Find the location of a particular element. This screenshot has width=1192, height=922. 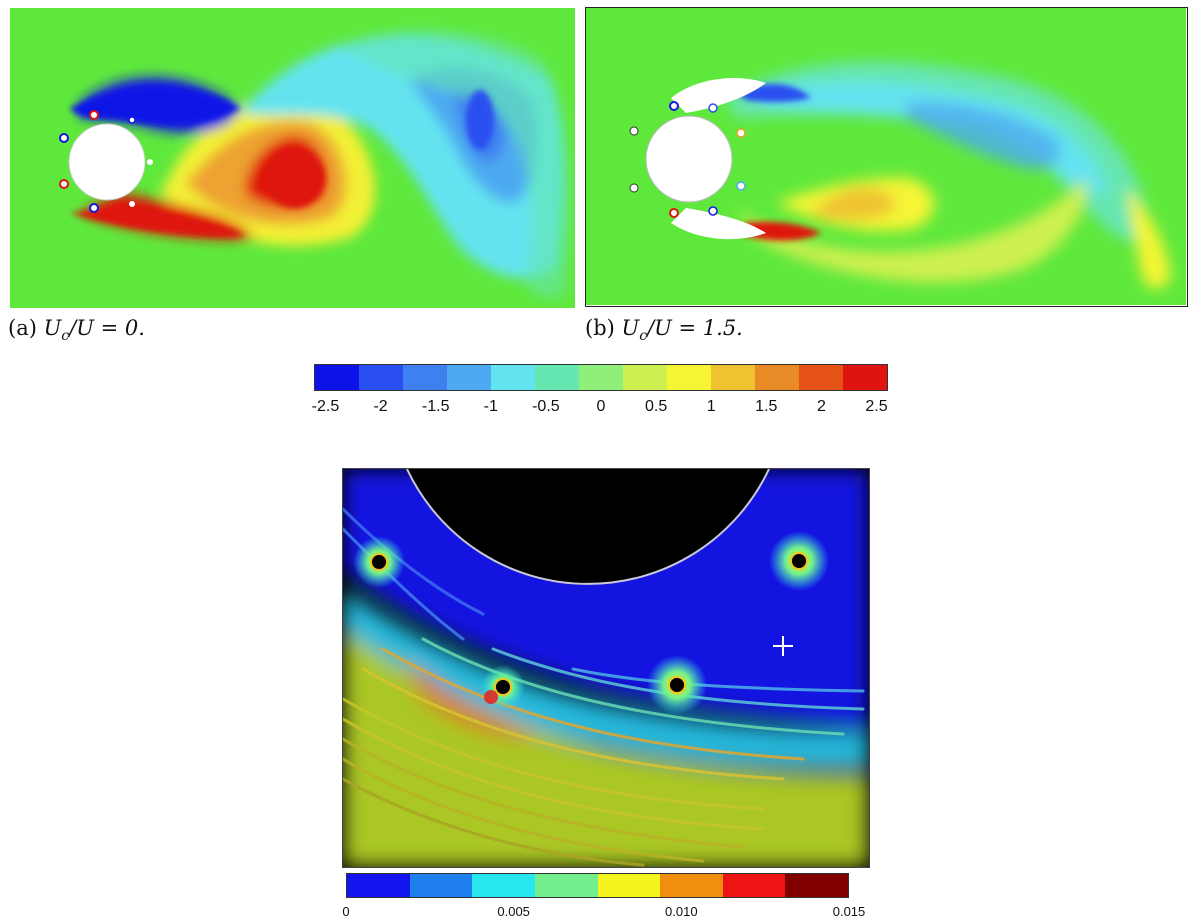

vorticity-colorbar-tick-label: 1.5 is located at coordinates (766, 406).